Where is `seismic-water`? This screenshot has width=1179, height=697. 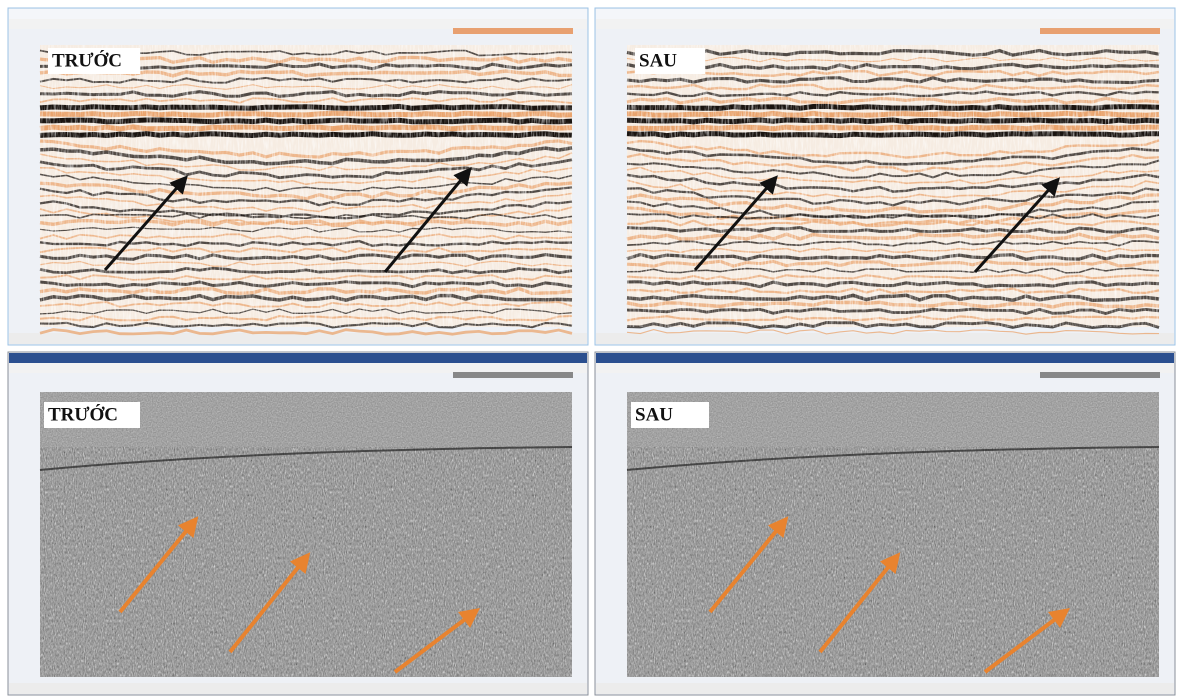
seismic-water is located at coordinates (893, 419).